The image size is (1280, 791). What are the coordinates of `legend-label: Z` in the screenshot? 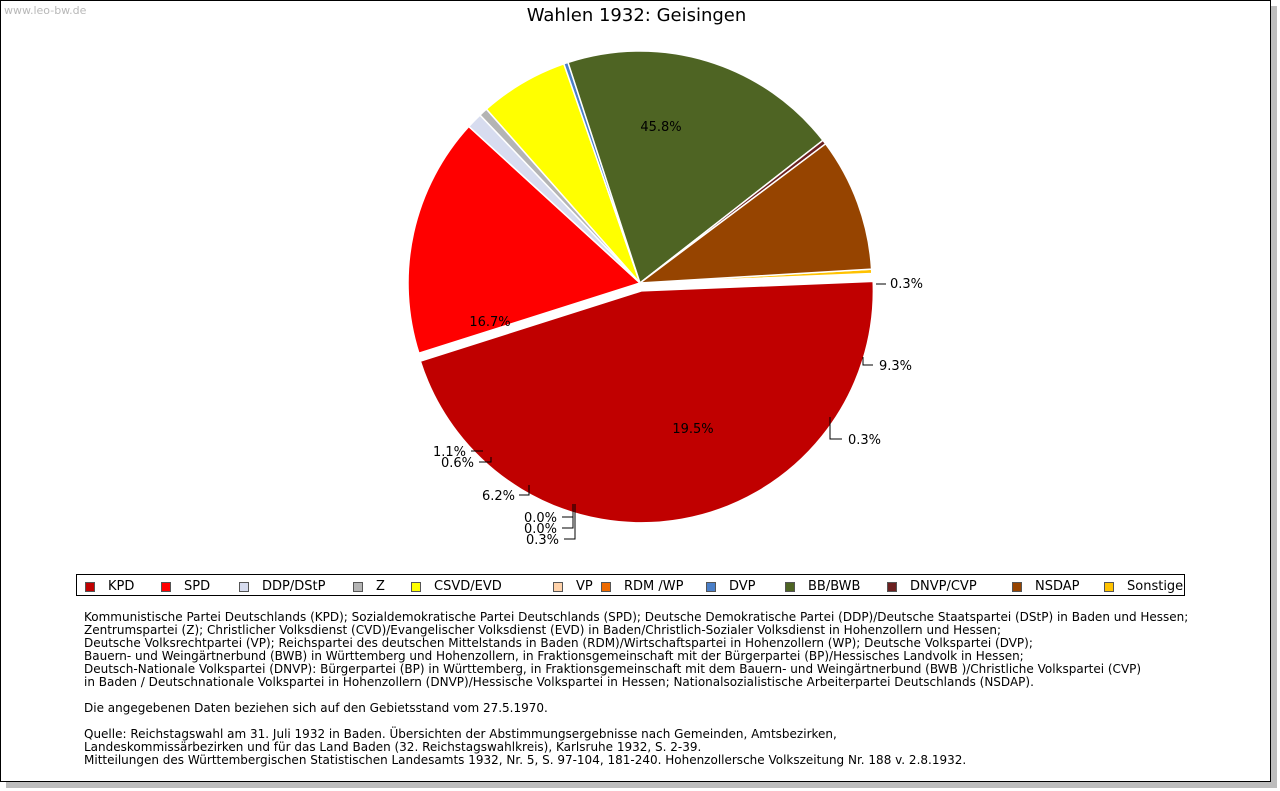 It's located at (380, 586).